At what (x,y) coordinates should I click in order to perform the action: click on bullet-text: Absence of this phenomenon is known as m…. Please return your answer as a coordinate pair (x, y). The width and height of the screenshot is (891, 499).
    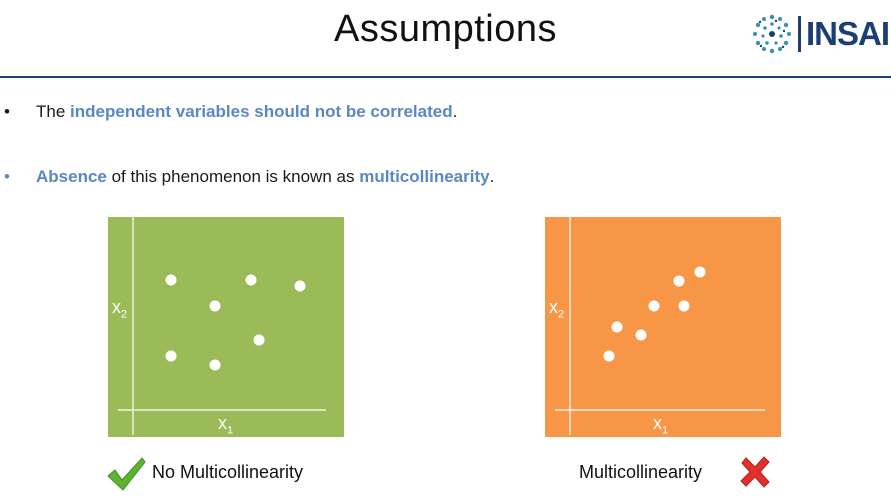
    Looking at the image, I should click on (265, 177).